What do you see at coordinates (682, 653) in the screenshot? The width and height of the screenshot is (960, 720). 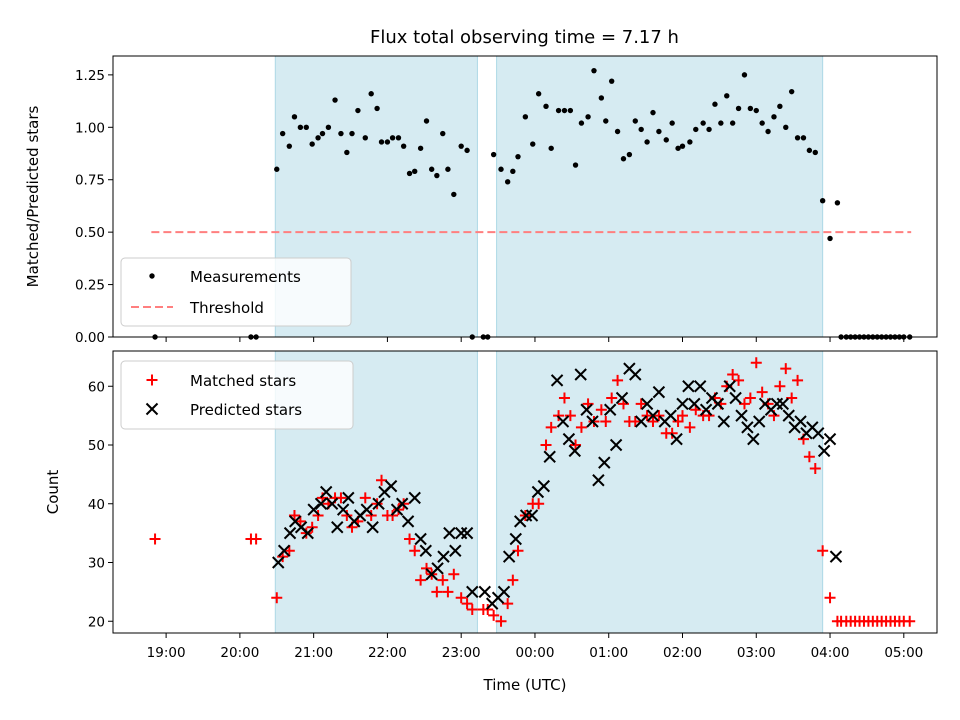 I see `x-tick-label: 02:00` at bounding box center [682, 653].